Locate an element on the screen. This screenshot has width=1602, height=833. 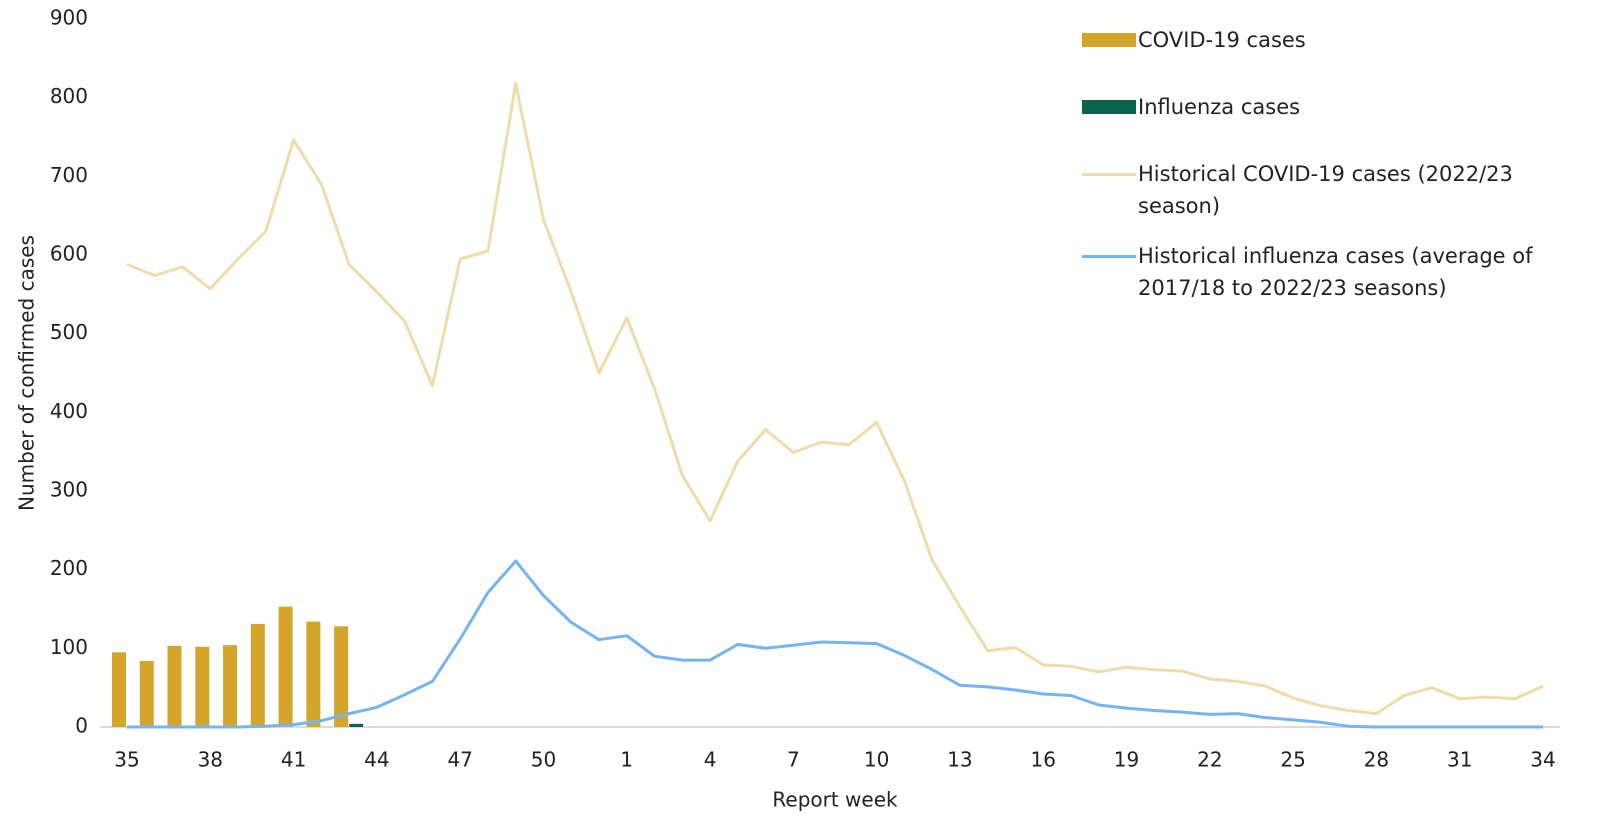
y-tick-label: 500 is located at coordinates (69, 332).